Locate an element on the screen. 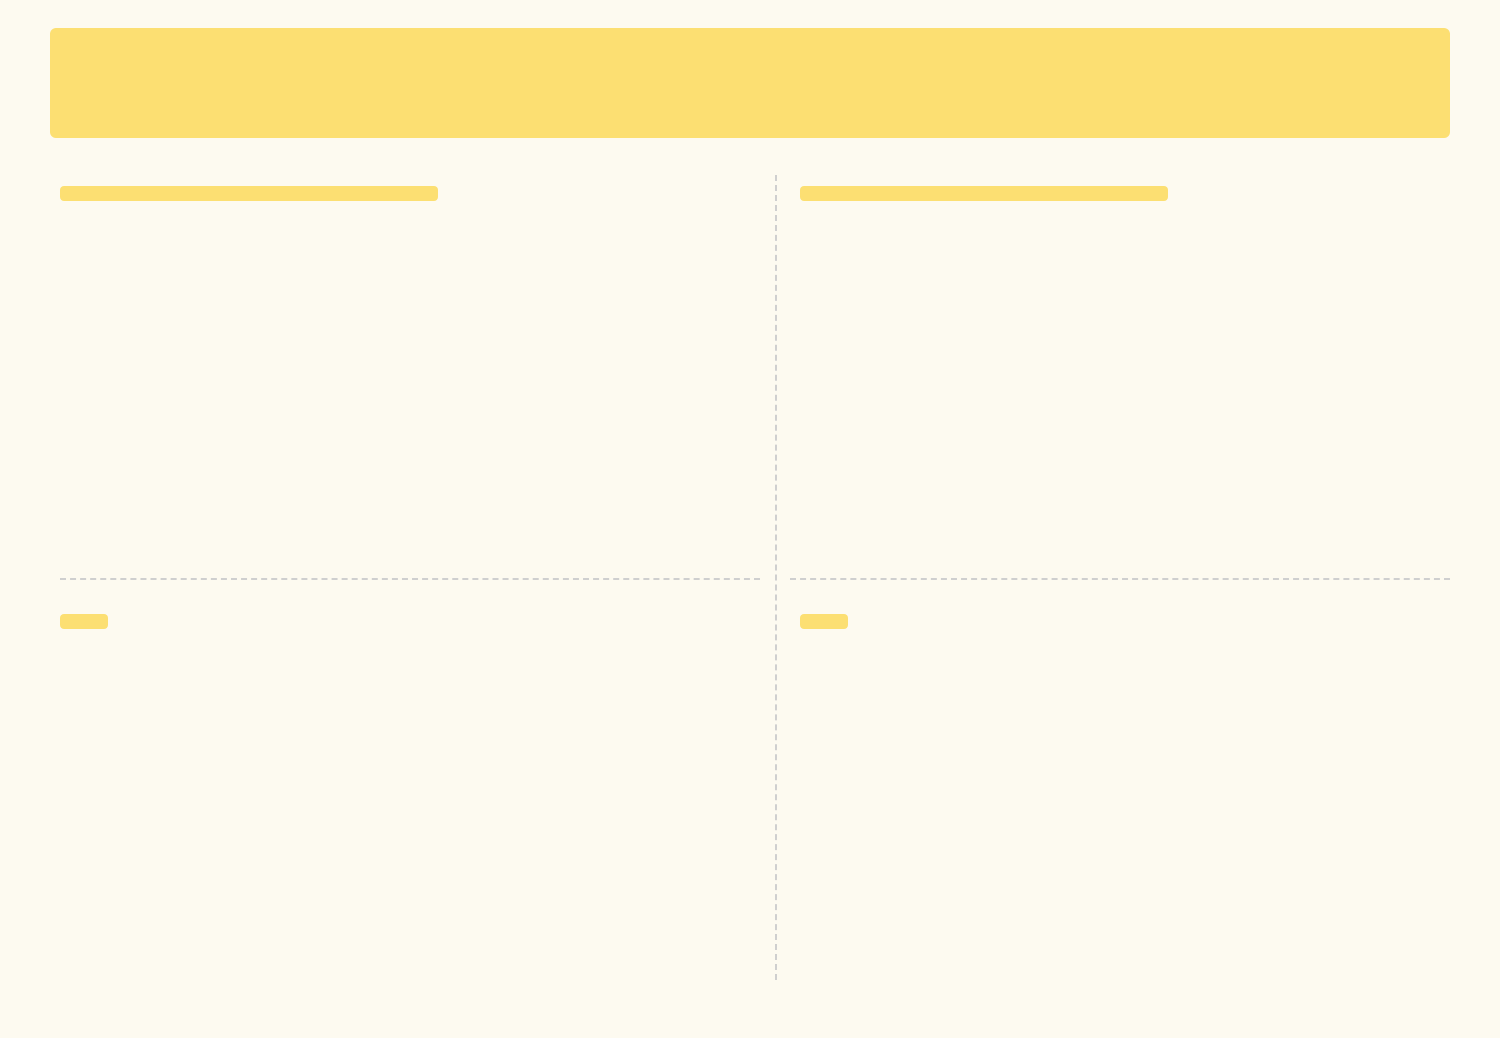 The image size is (1500, 1038). panel-divider-horizontal-left is located at coordinates (410, 579).